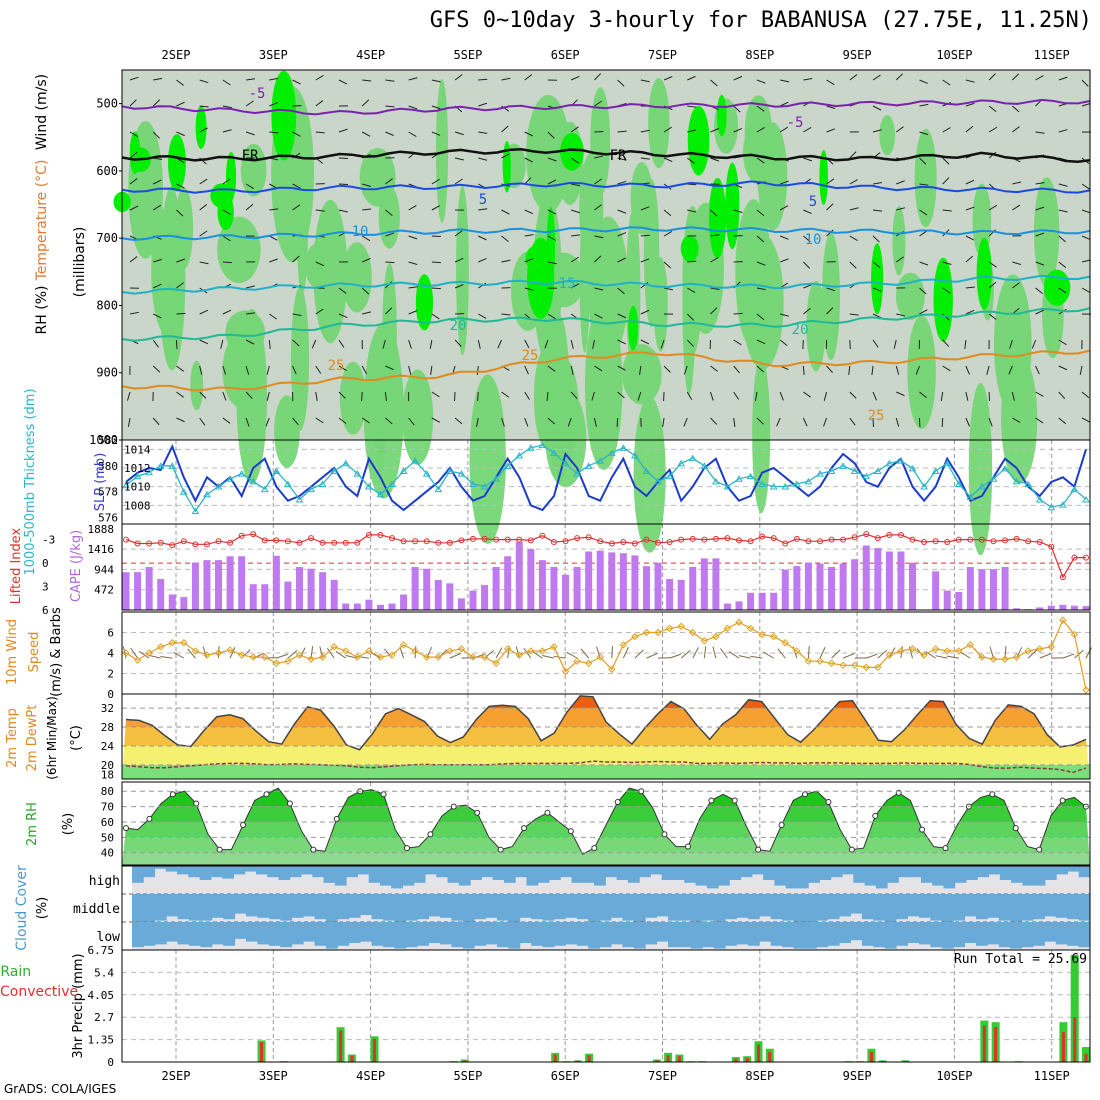 The width and height of the screenshot is (1100, 1100). What do you see at coordinates (39, 992) in the screenshot?
I see `legend-convective: Convective` at bounding box center [39, 992].